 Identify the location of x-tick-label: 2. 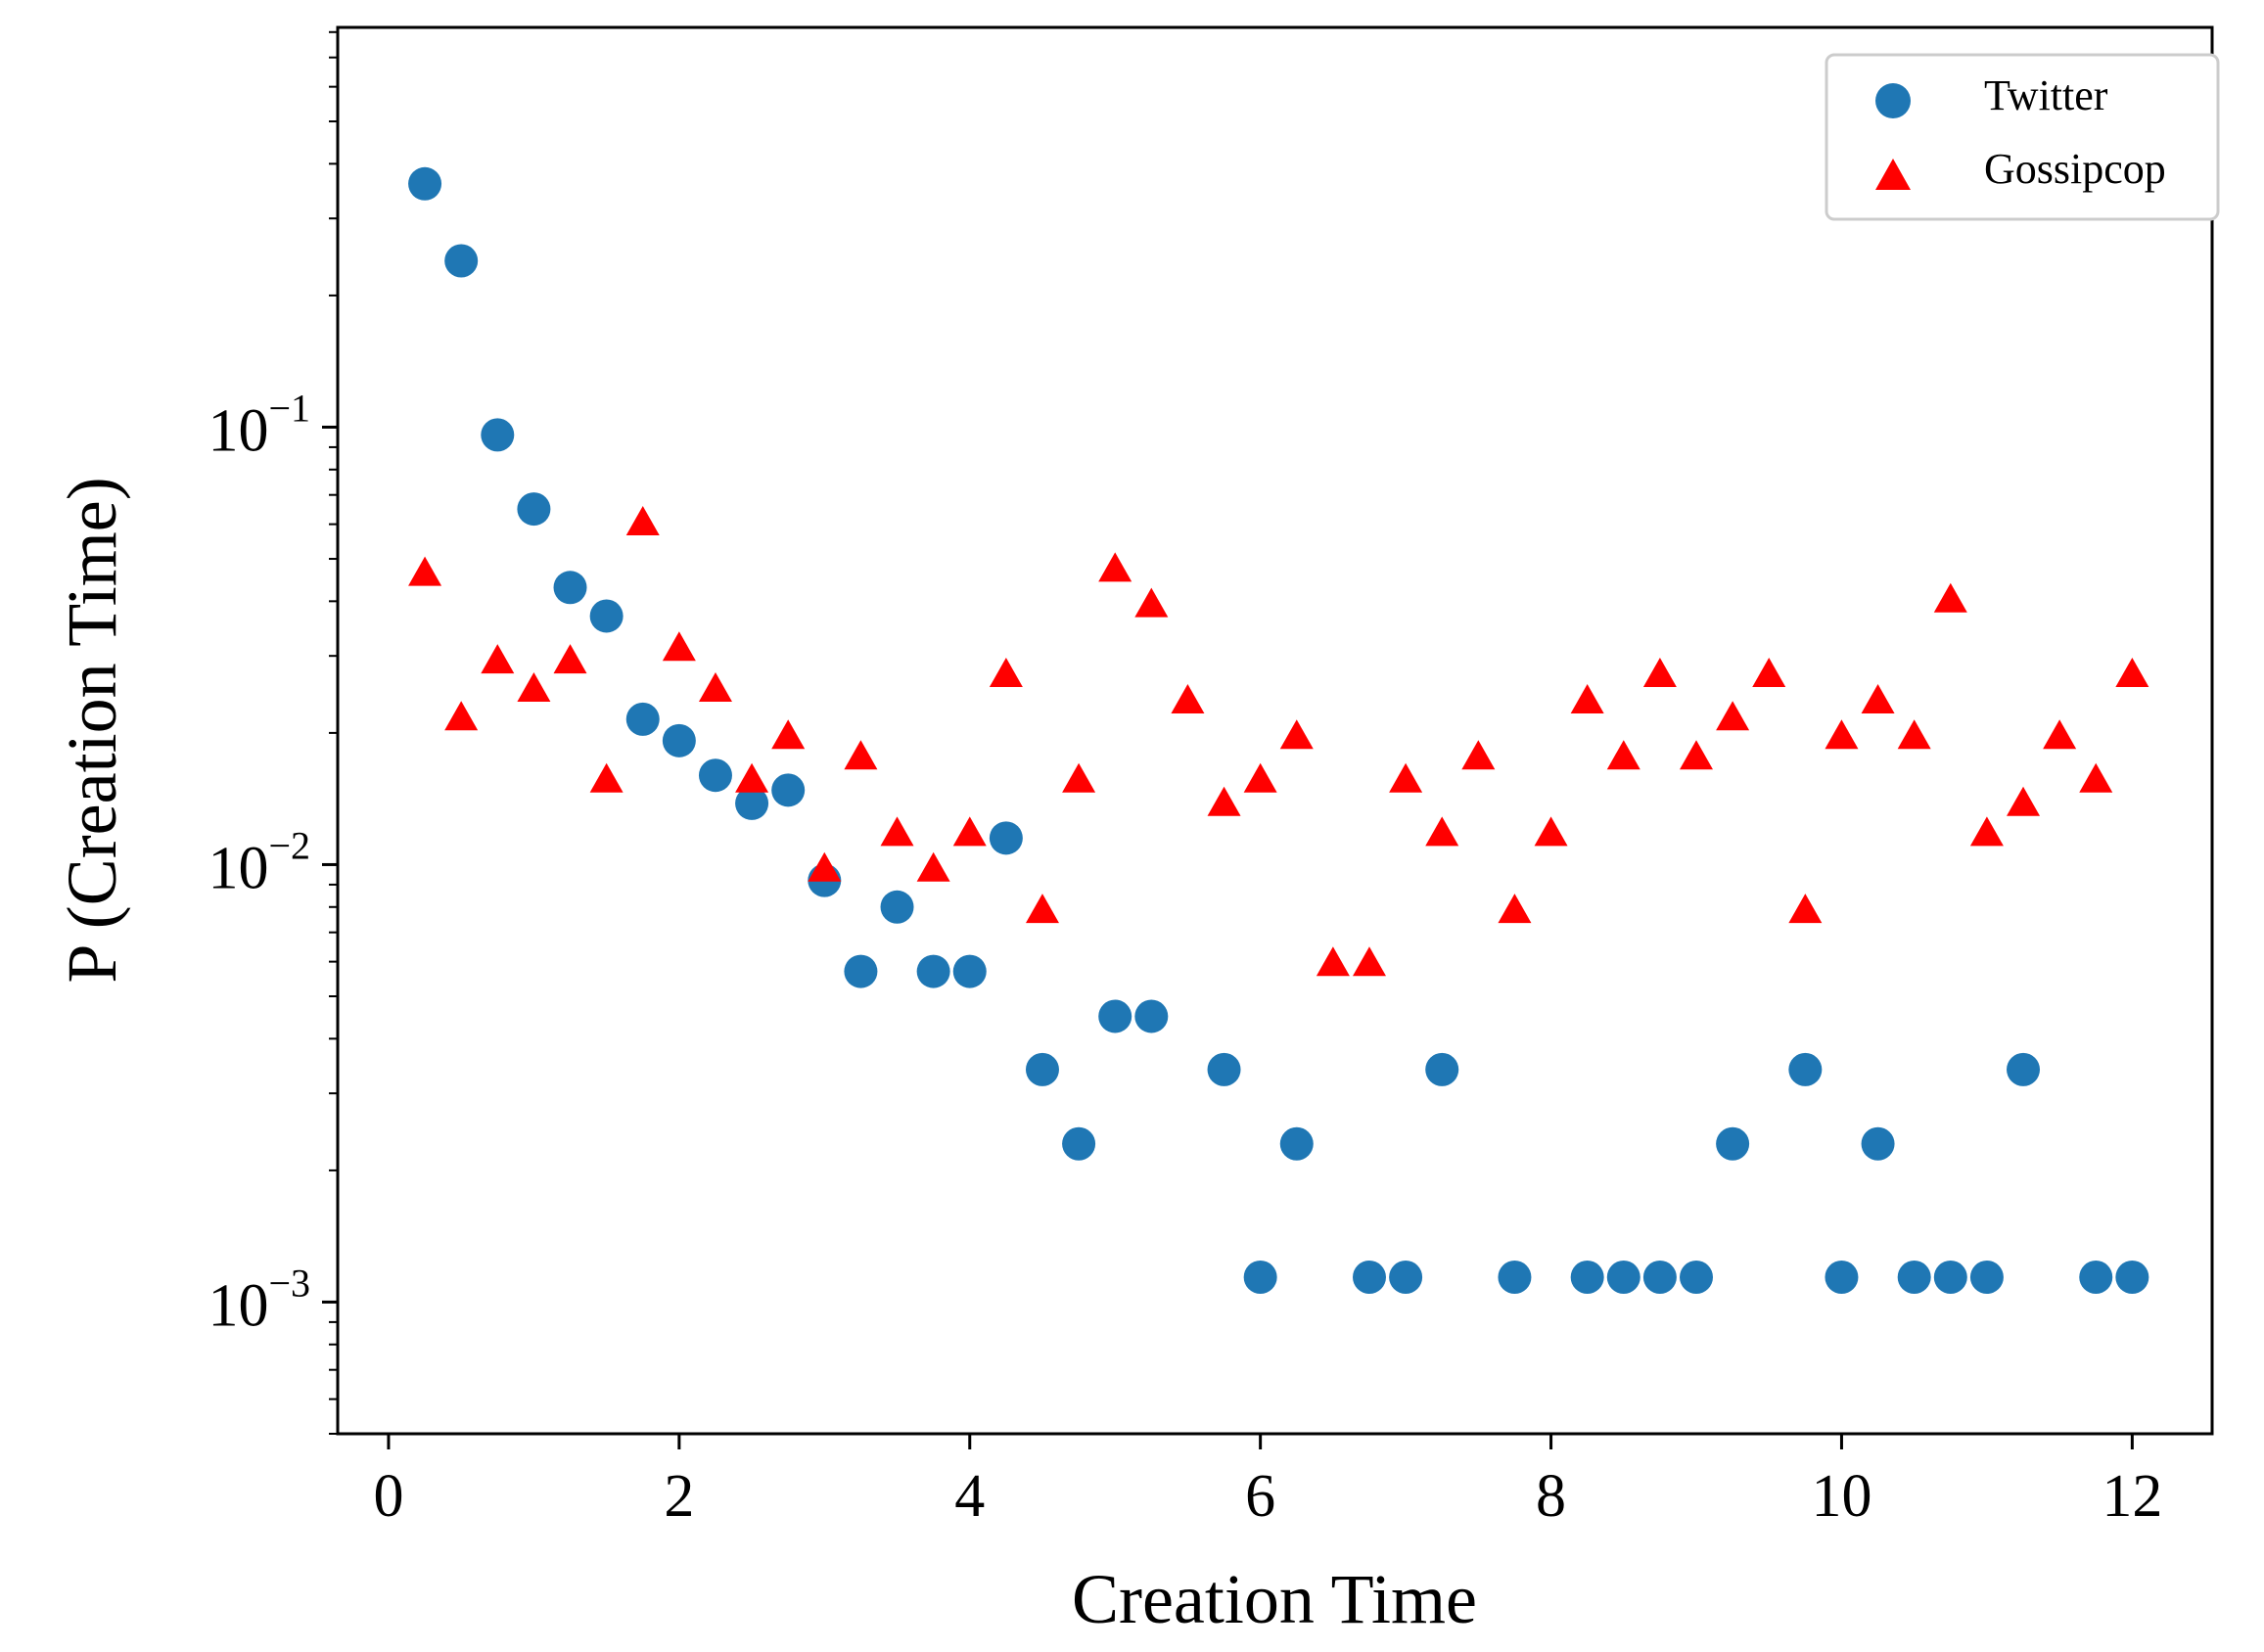
(679, 1496).